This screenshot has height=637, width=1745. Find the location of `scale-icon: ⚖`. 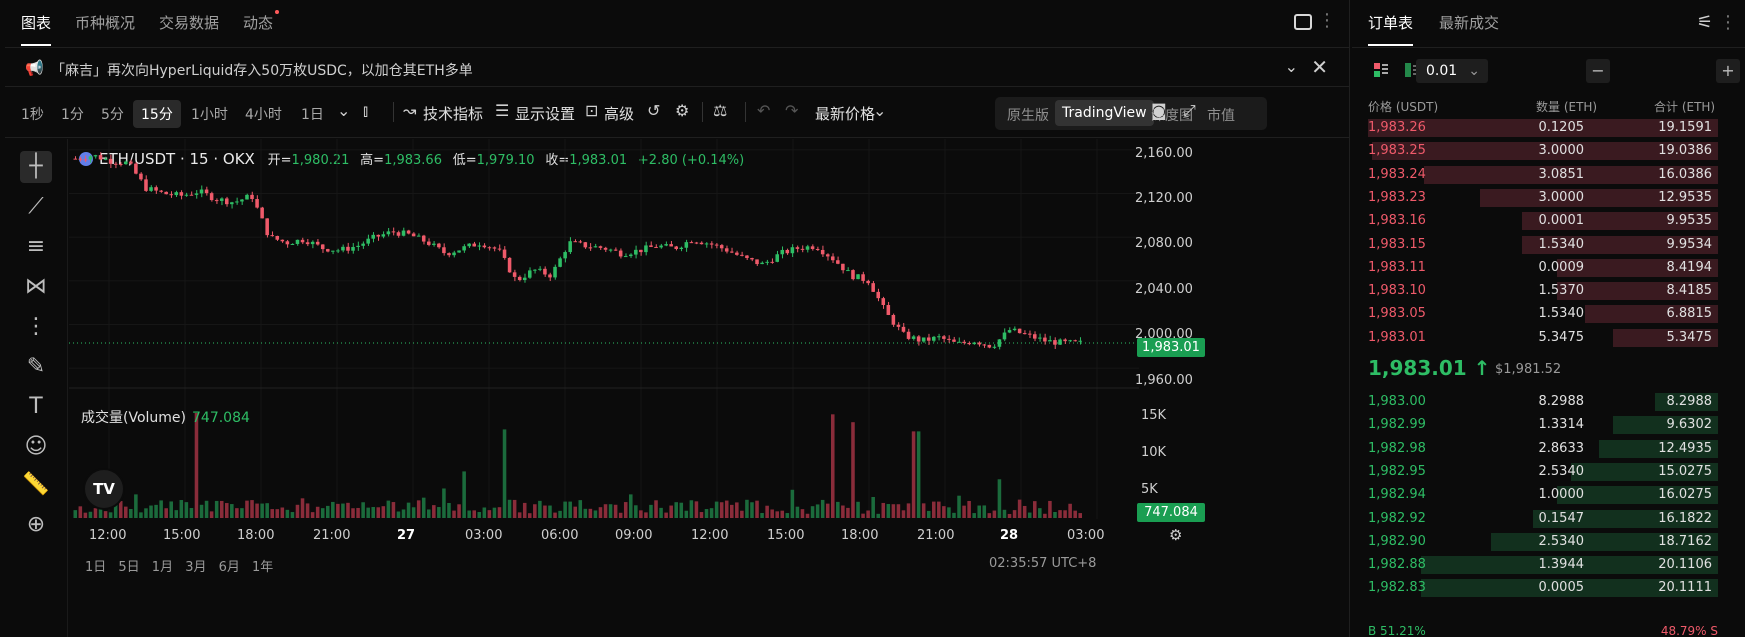

scale-icon: ⚖ is located at coordinates (720, 110).